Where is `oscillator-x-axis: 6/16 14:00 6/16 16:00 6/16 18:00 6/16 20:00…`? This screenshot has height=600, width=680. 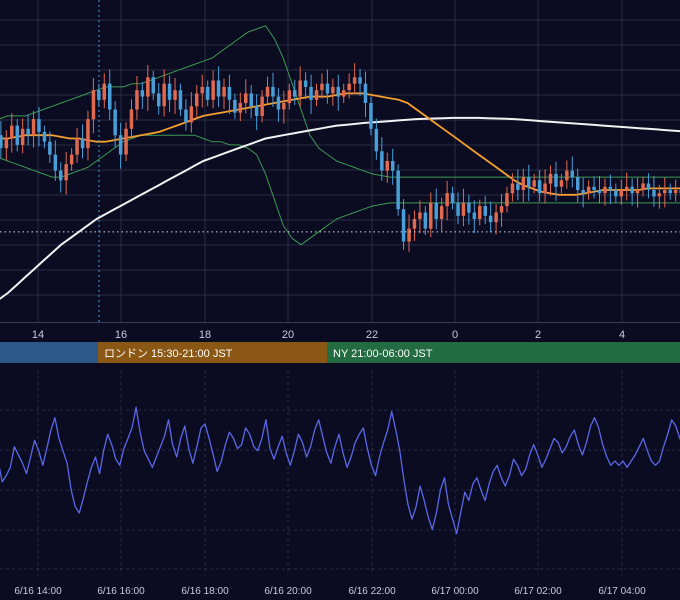 oscillator-x-axis: 6/16 14:00 6/16 16:00 6/16 18:00 6/16 20:00… is located at coordinates (330, 591).